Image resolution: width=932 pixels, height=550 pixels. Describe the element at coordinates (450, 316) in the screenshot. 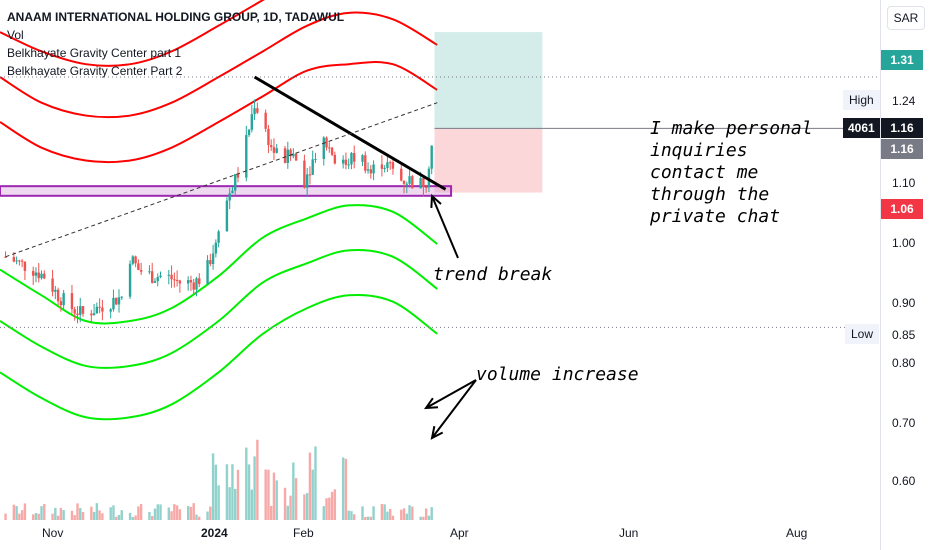

I see `annotation-arrows` at that location.